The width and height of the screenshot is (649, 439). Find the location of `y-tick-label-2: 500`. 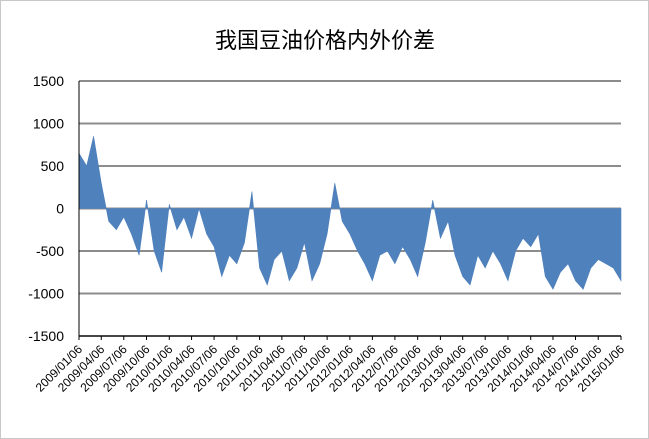

y-tick-label-2: 500 is located at coordinates (53, 166).